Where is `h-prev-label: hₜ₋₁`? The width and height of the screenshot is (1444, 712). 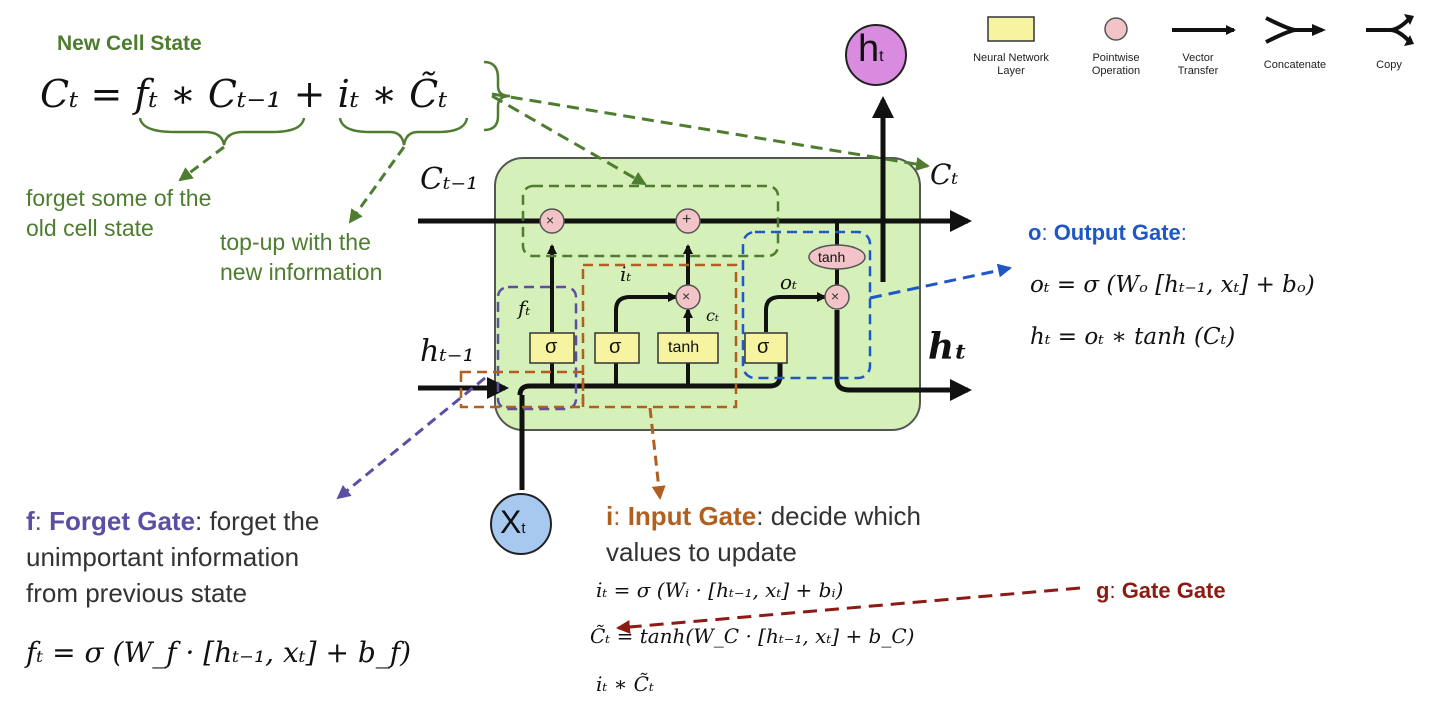 h-prev-label: hₜ₋₁ is located at coordinates (447, 351).